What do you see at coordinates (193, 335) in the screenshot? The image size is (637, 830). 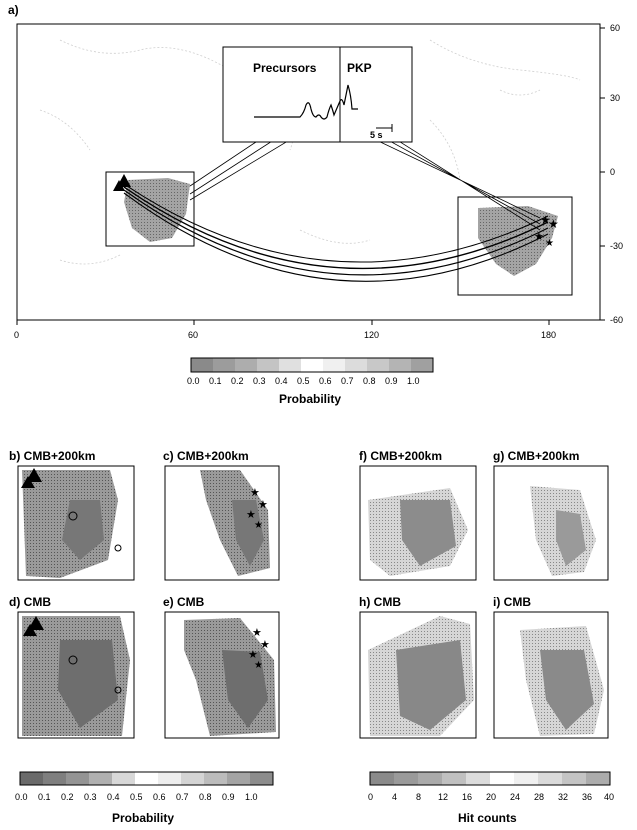 I see `x-tick-60: 60` at bounding box center [193, 335].